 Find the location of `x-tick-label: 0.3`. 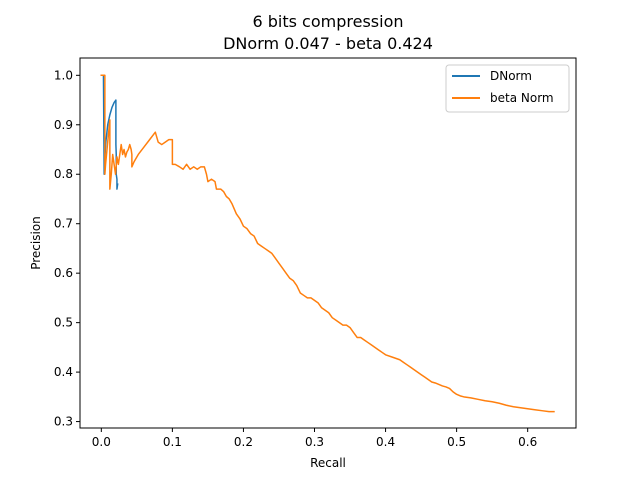

x-tick-label: 0.3 is located at coordinates (314, 442).